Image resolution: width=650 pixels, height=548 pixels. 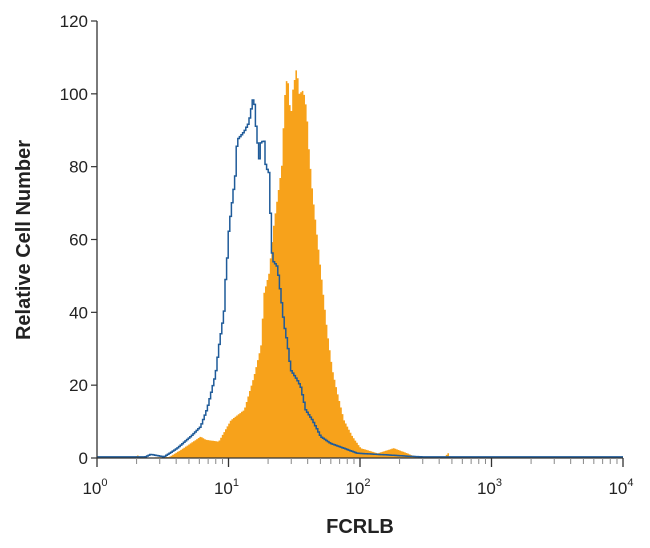 I want to click on y-tick-label: 100, so click(x=74, y=94).